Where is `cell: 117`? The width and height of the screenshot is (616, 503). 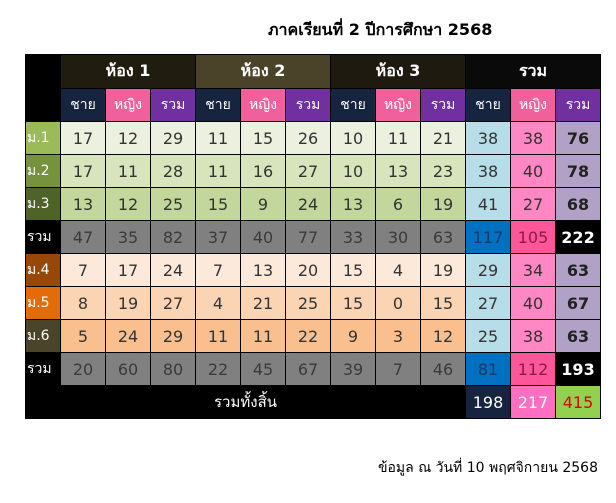
cell: 117 is located at coordinates (488, 237).